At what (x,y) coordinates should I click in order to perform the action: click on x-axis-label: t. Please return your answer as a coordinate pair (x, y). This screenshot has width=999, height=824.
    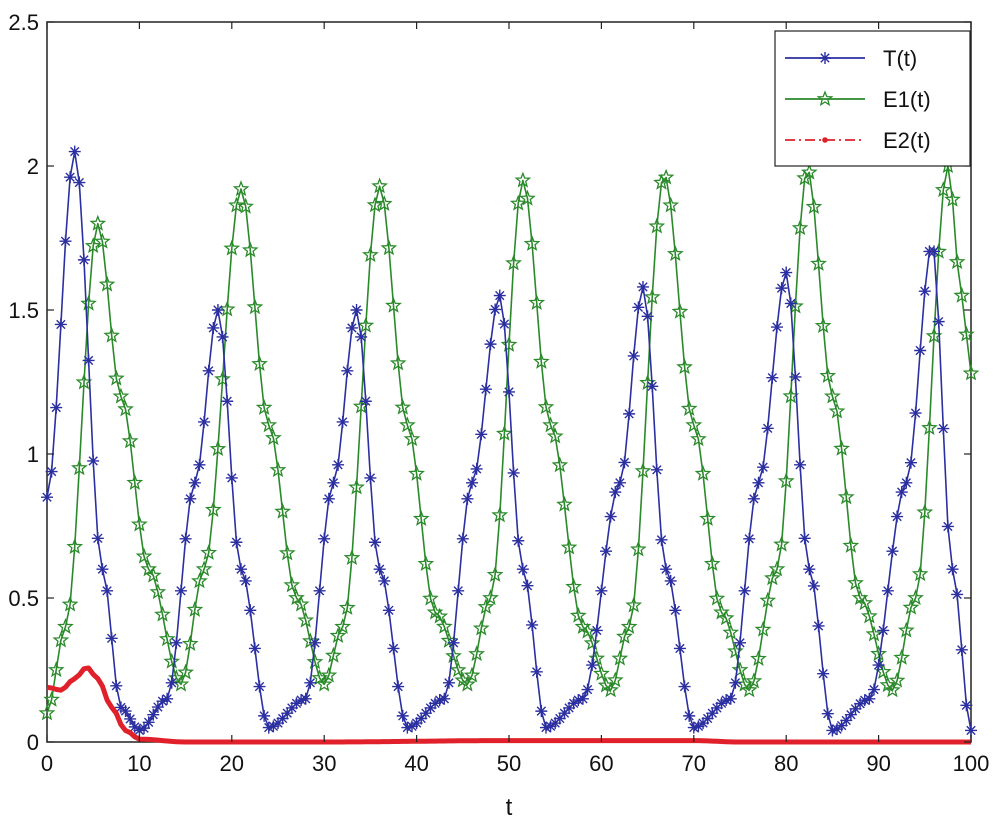
    Looking at the image, I should click on (509, 807).